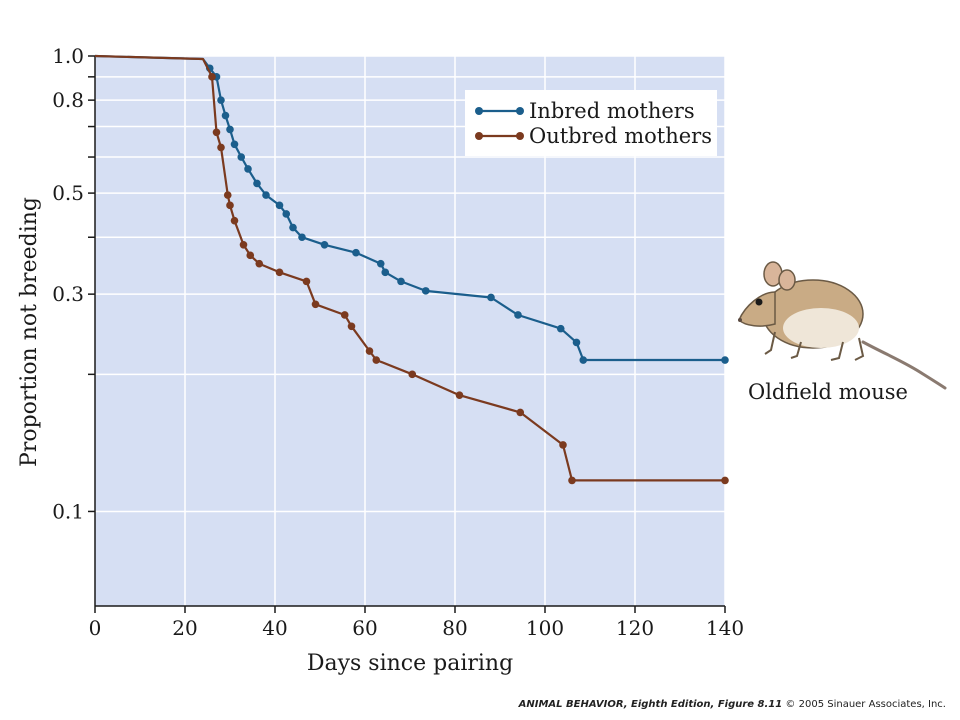 This screenshot has height=720, width=960. I want to click on x-axis-label: Days since pairing, so click(410, 663).